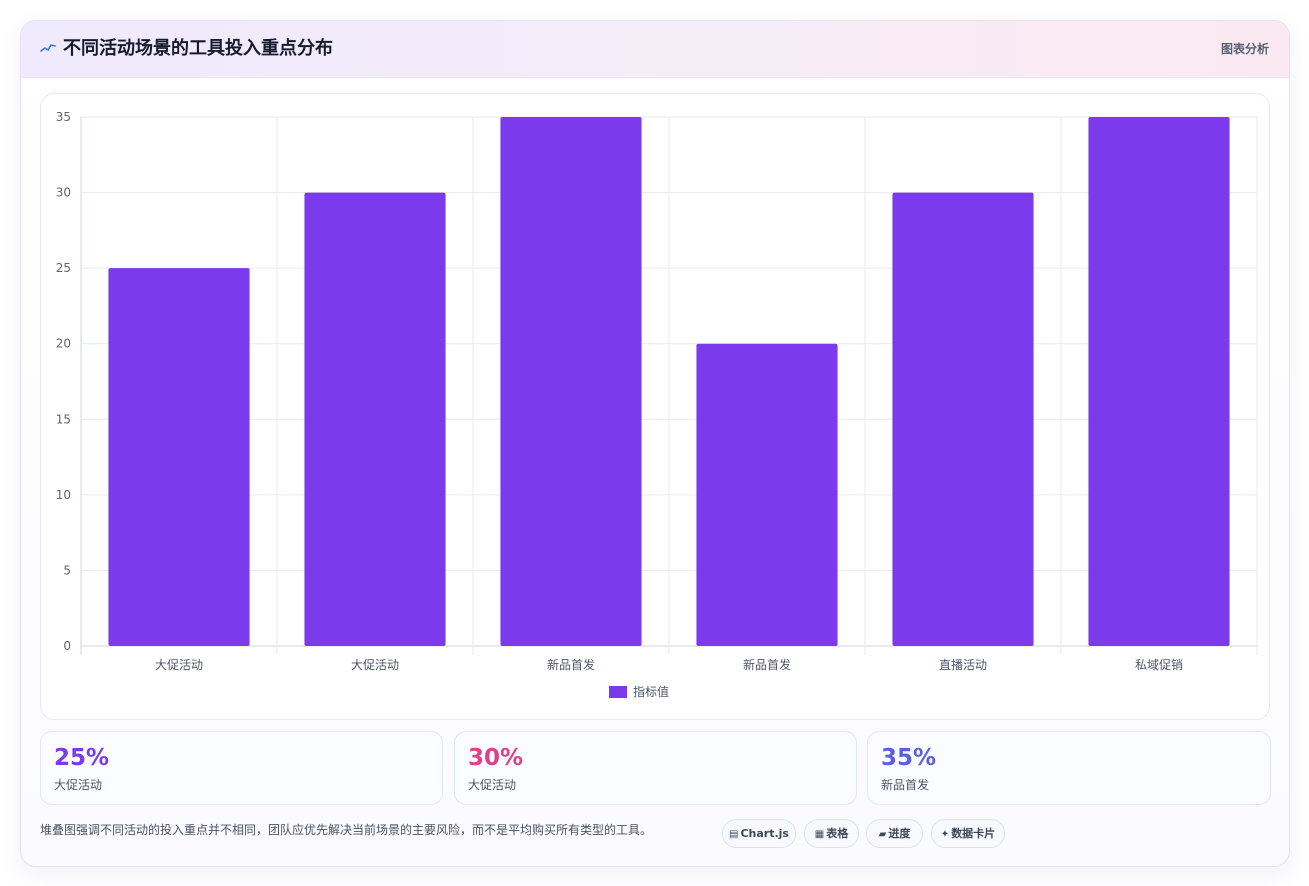 The width and height of the screenshot is (1309, 886). Describe the element at coordinates (48, 48) in the screenshot. I see `chart-line-icon` at that location.